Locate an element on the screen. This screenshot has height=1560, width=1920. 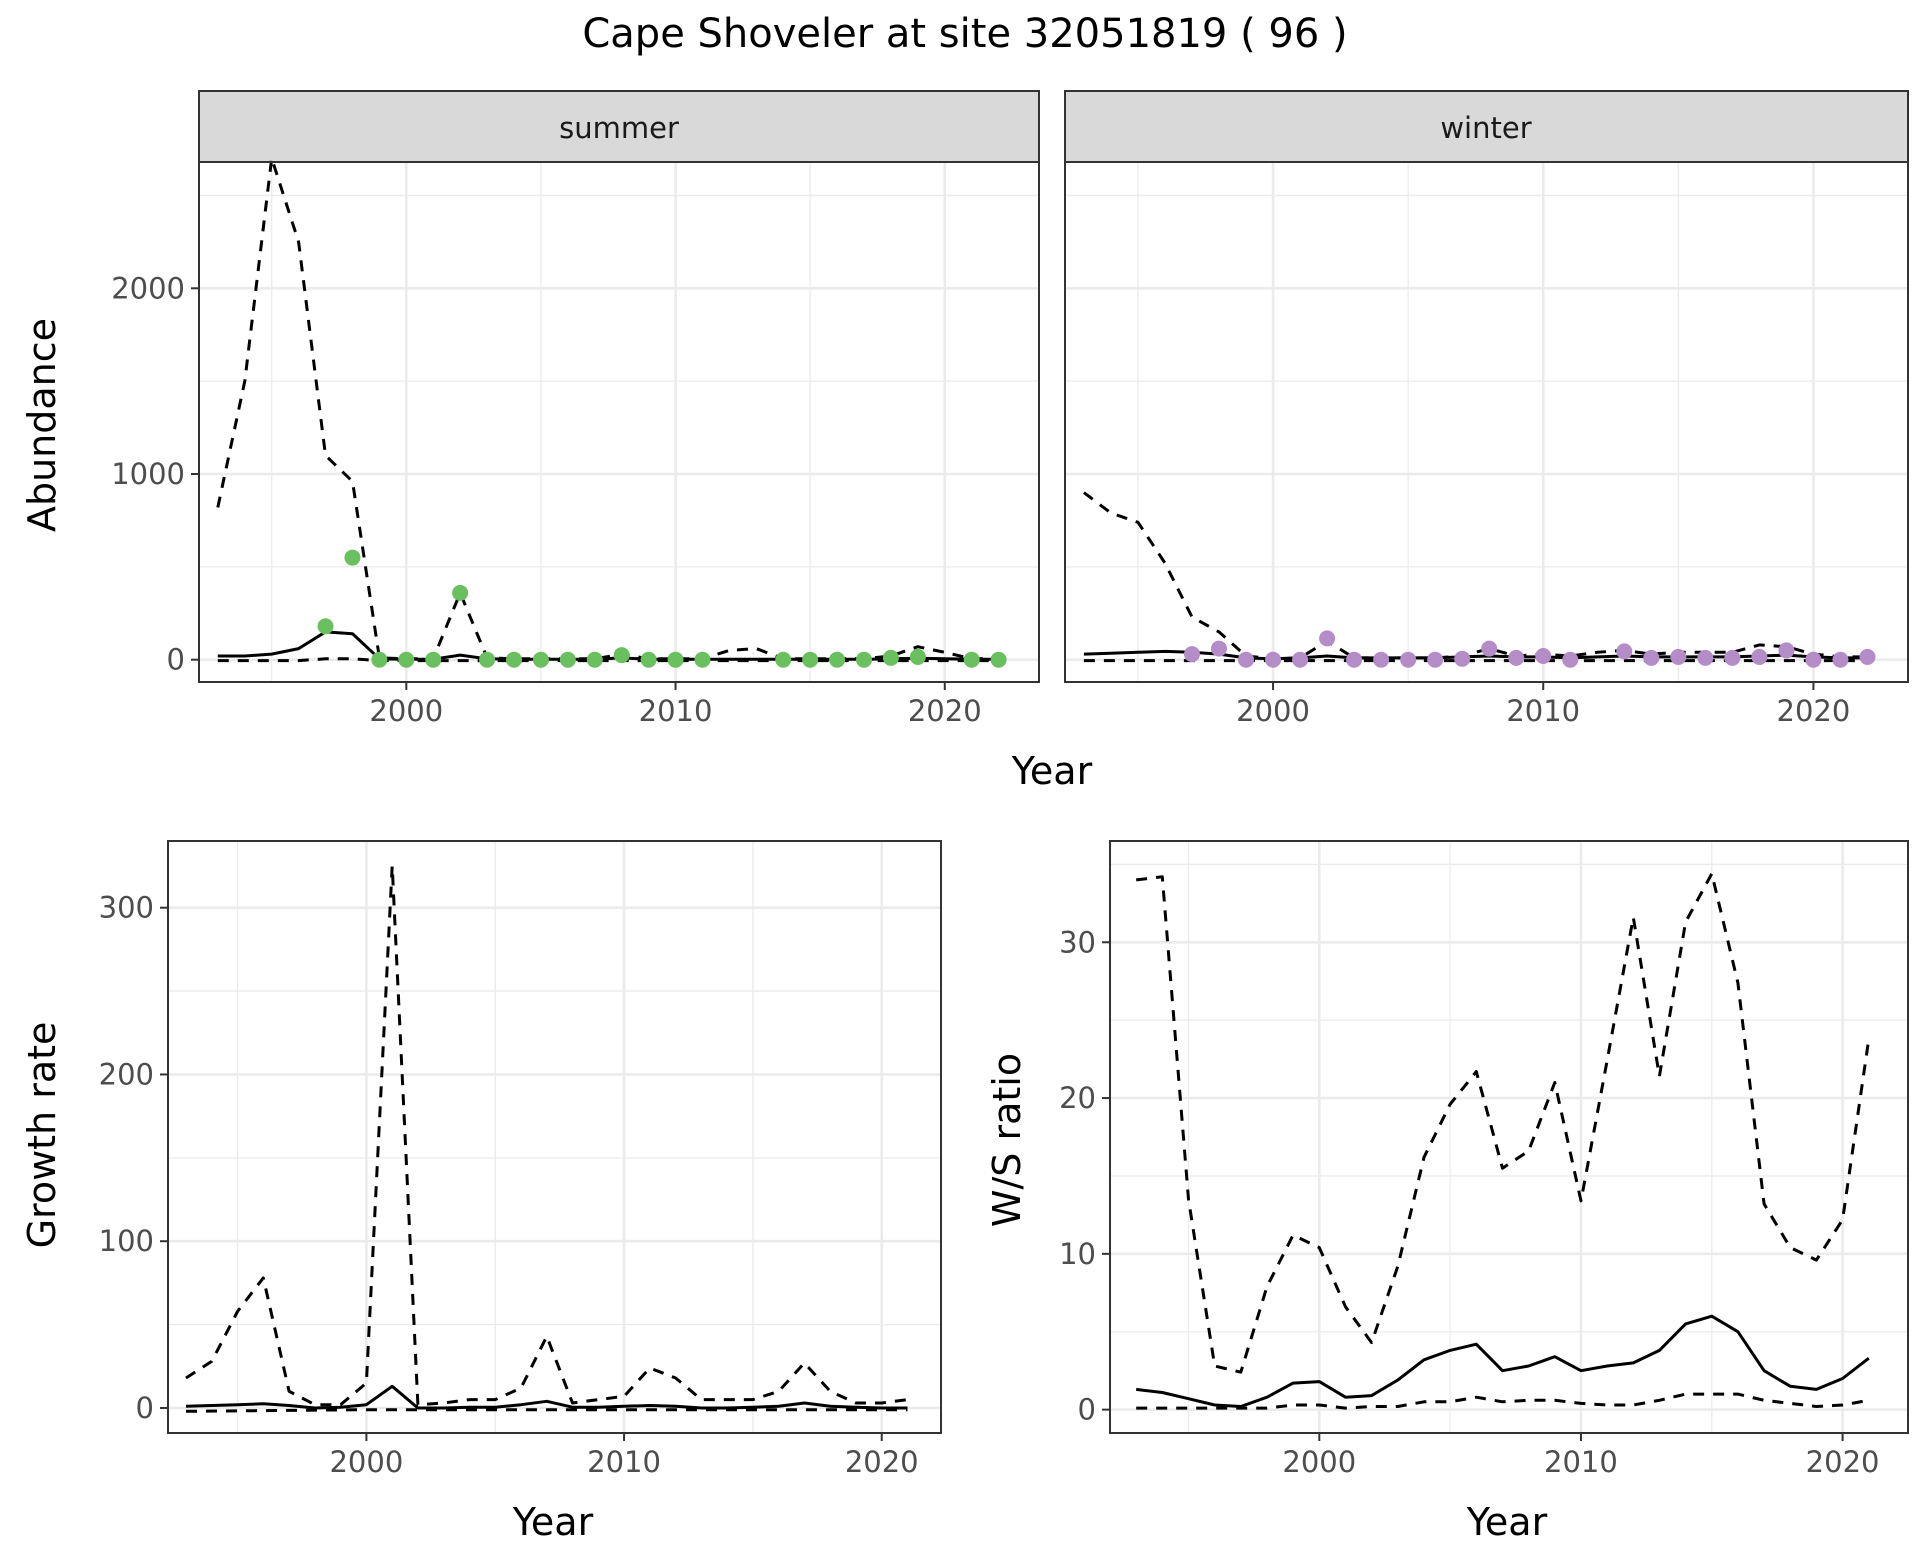
y-tick-label: 200 is located at coordinates (126, 1074).